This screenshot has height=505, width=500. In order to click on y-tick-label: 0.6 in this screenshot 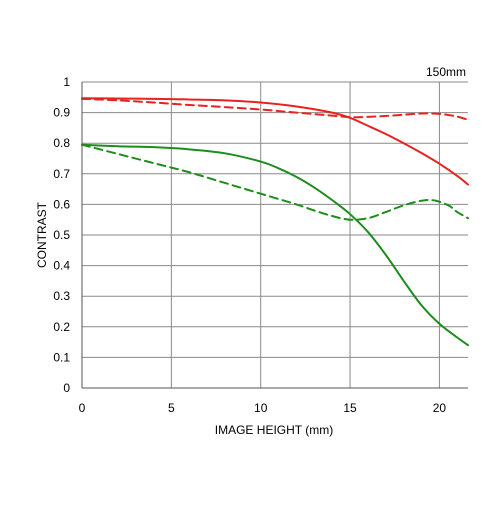, I will do `click(61, 204)`.